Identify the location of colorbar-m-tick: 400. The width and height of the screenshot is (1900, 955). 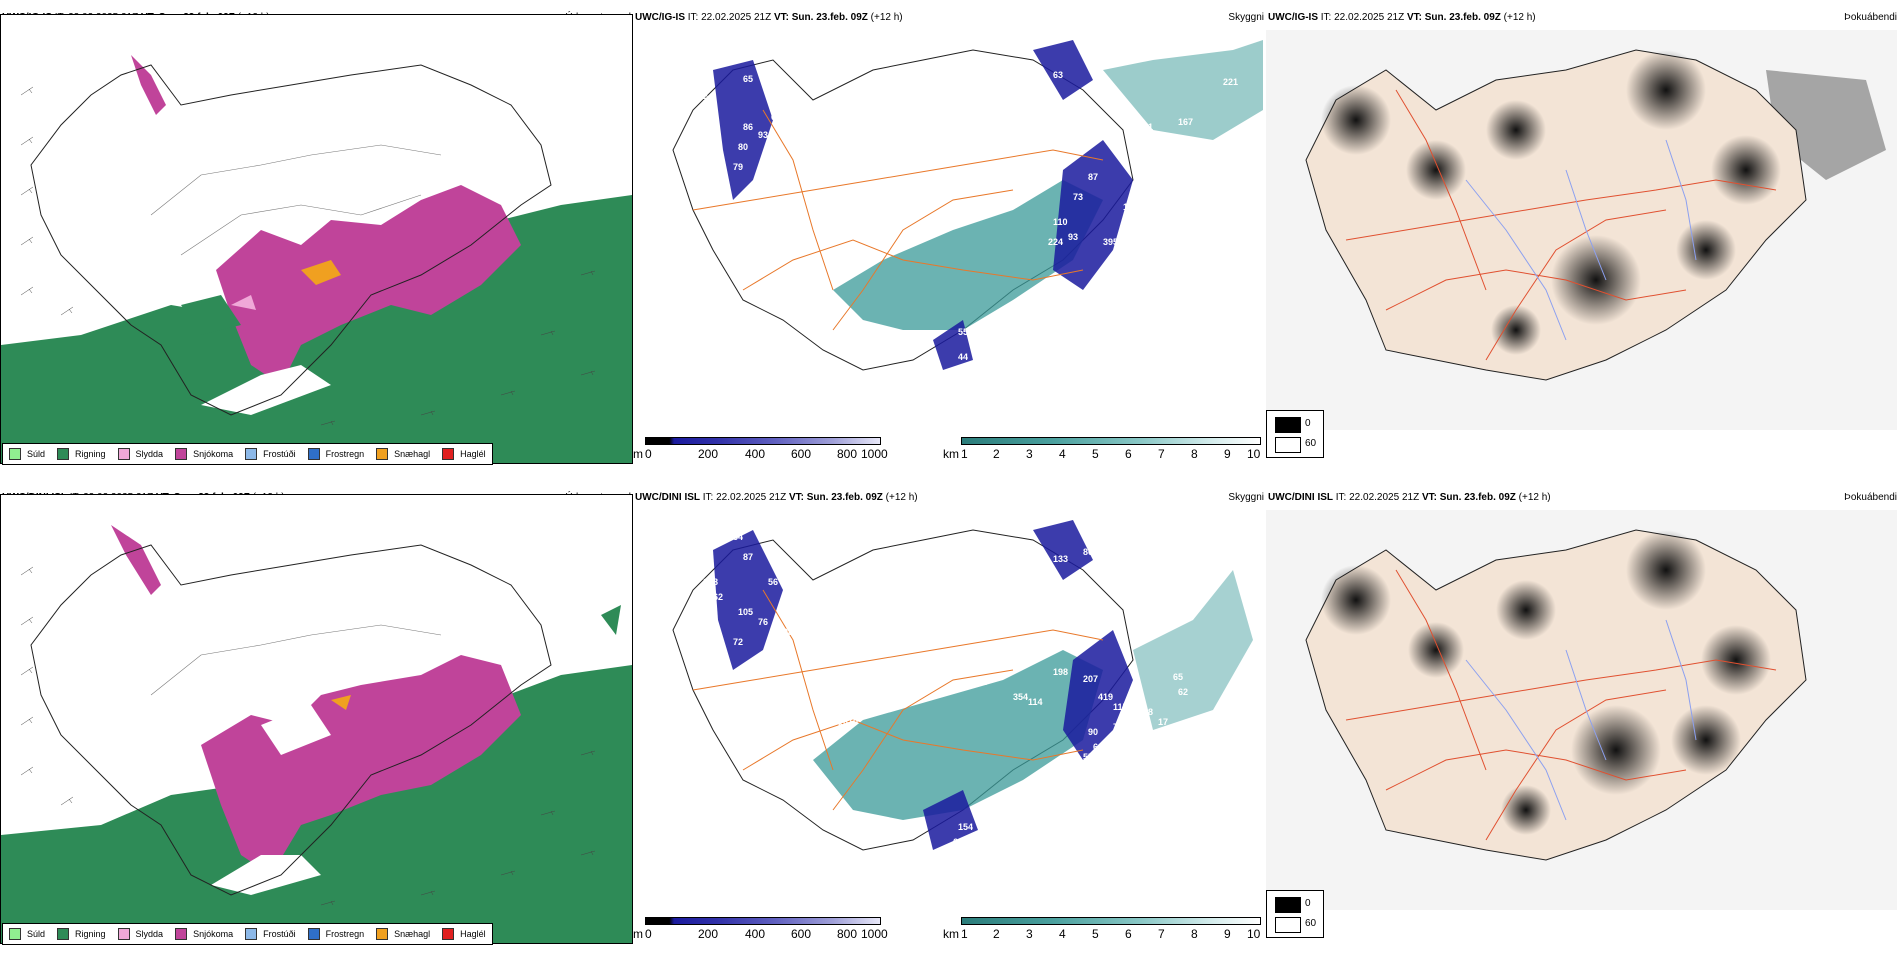
(755, 934).